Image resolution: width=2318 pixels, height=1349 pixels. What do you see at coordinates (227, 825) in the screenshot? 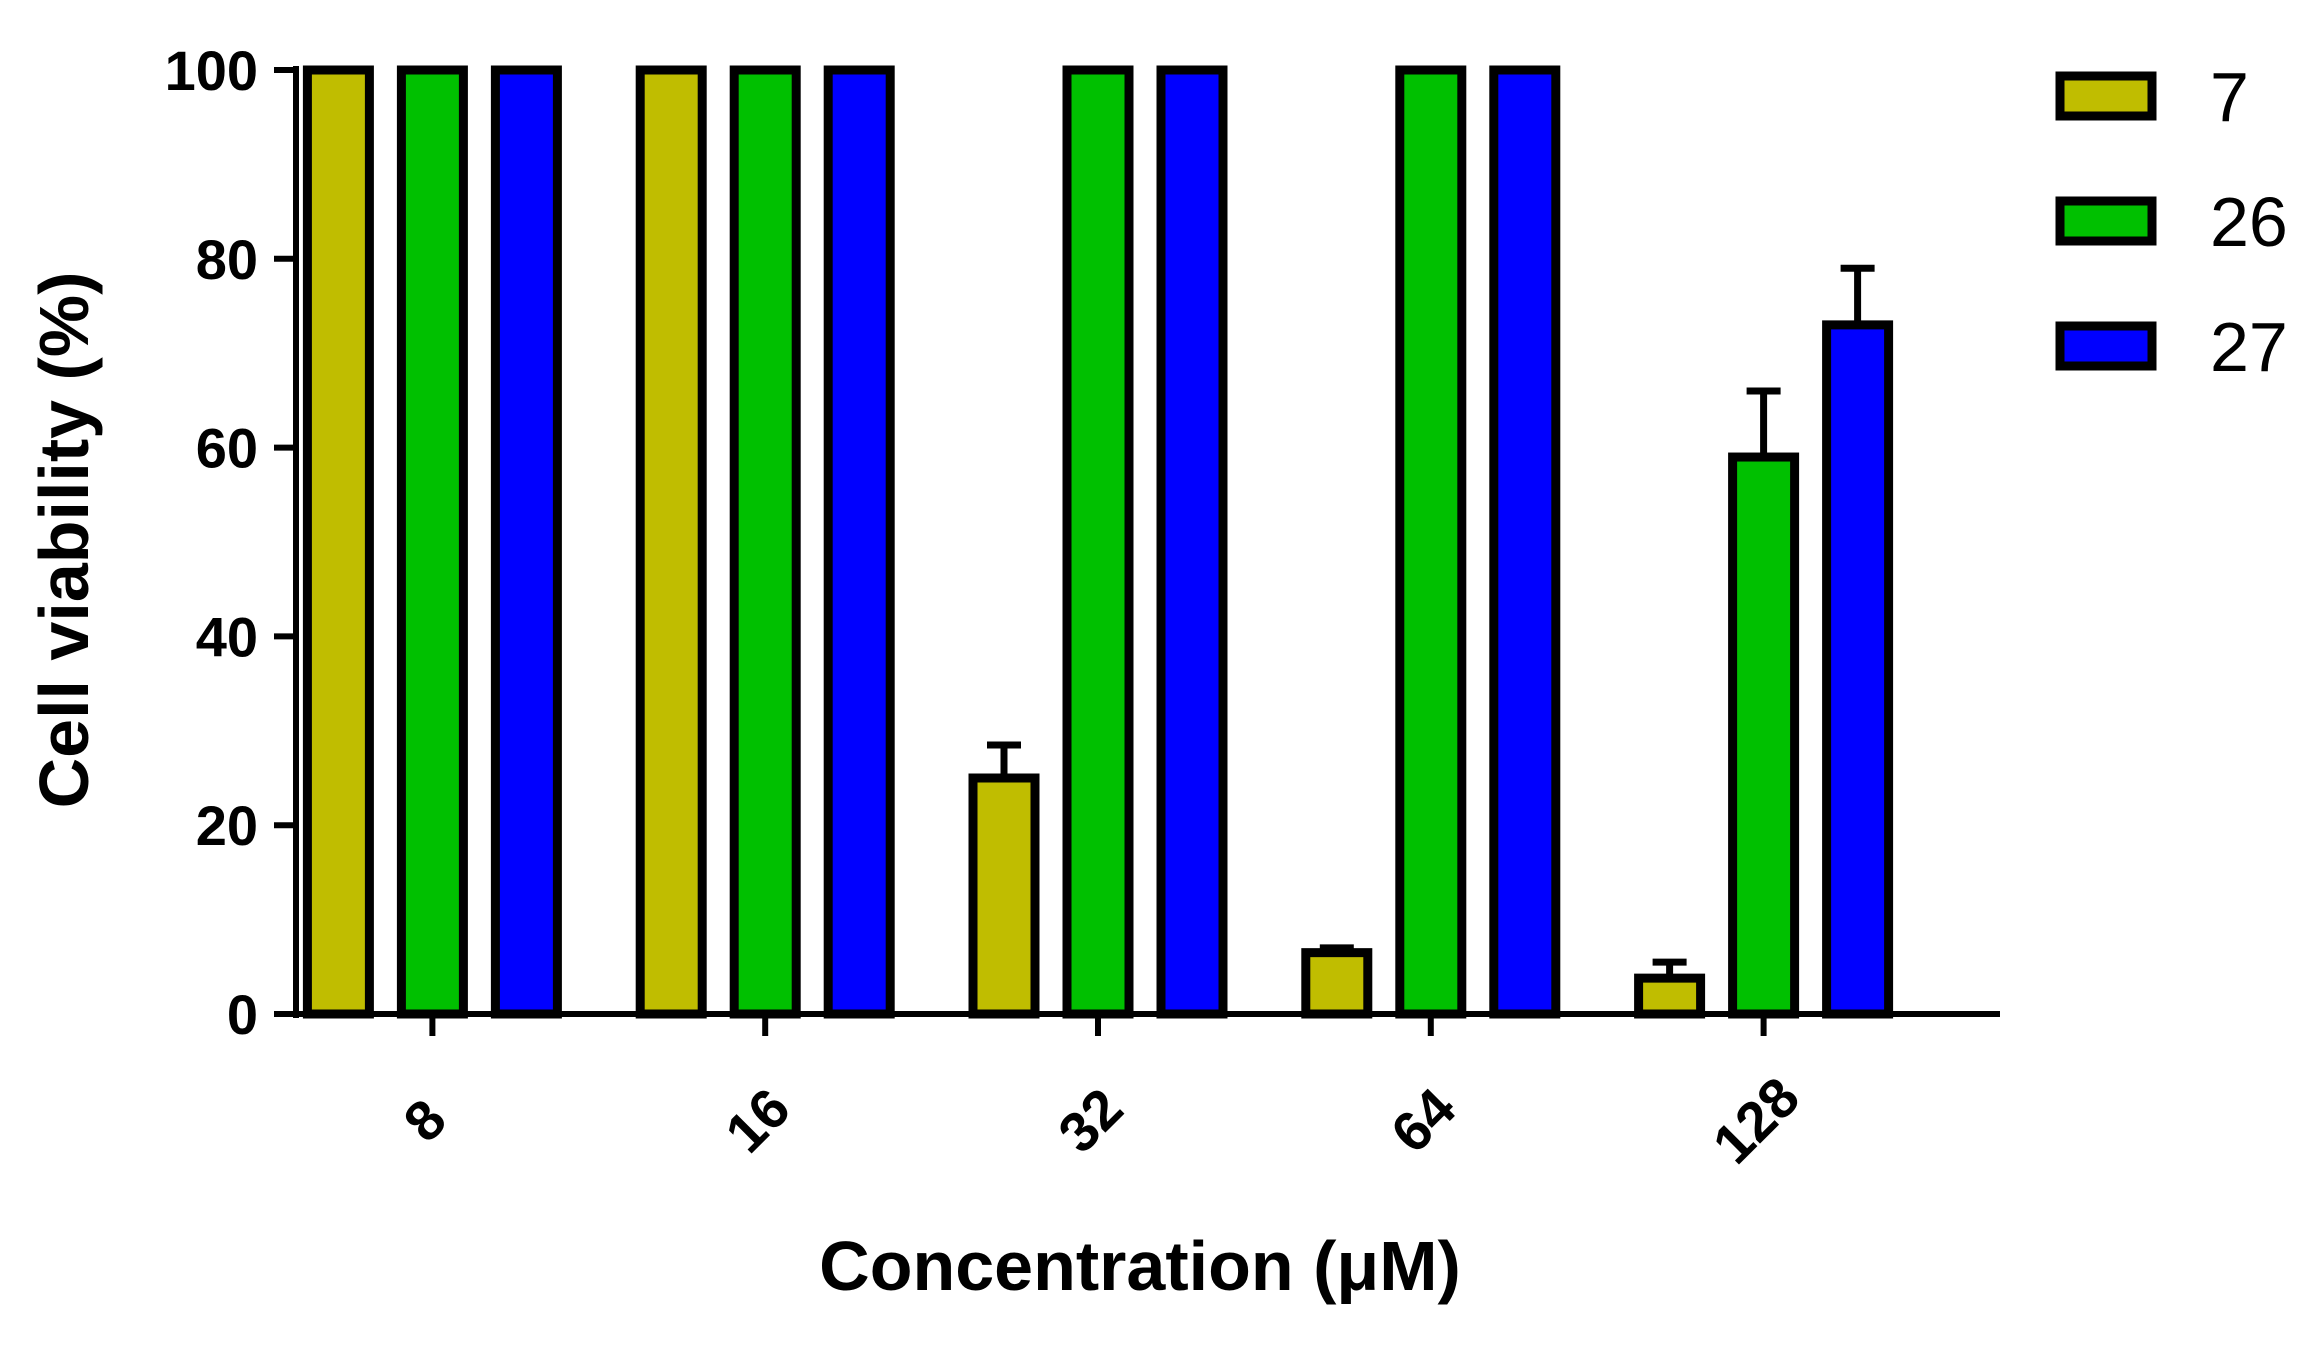
I see `y-tick-label: 20` at bounding box center [227, 825].